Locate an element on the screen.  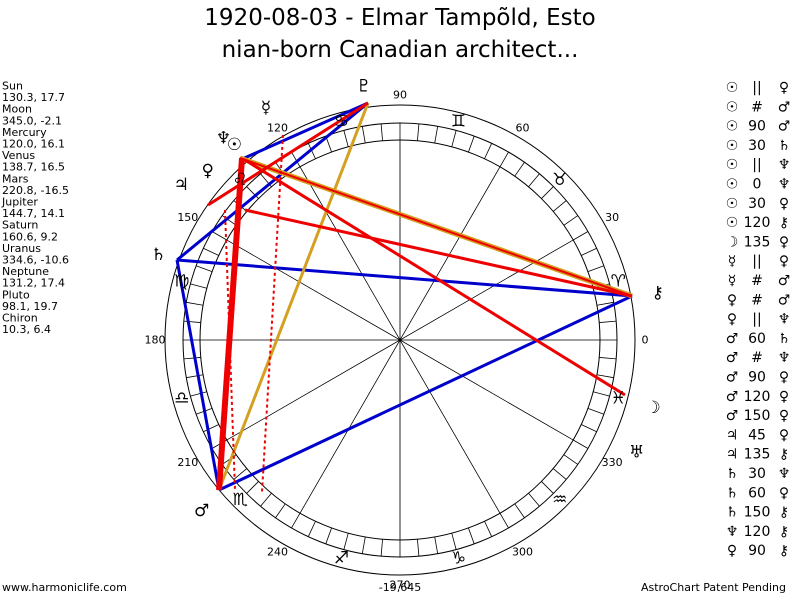
planet-glyph: ♆ is located at coordinates (223, 138).